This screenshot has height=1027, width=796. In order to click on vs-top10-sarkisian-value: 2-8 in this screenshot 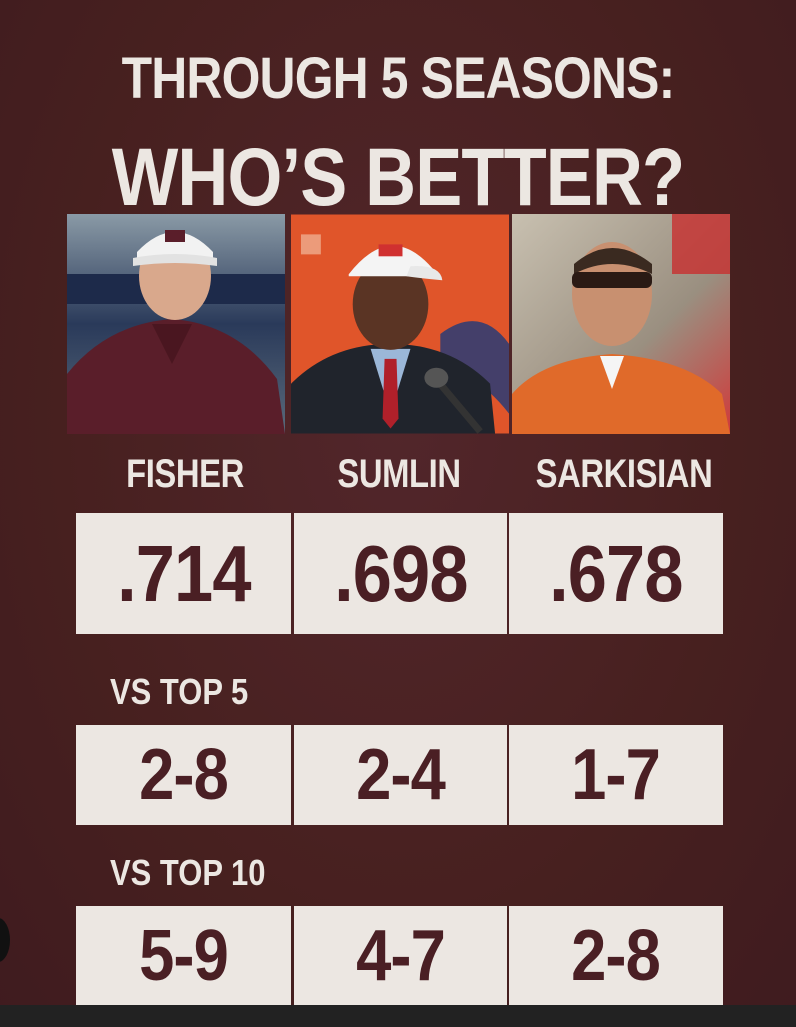, I will do `click(616, 956)`.